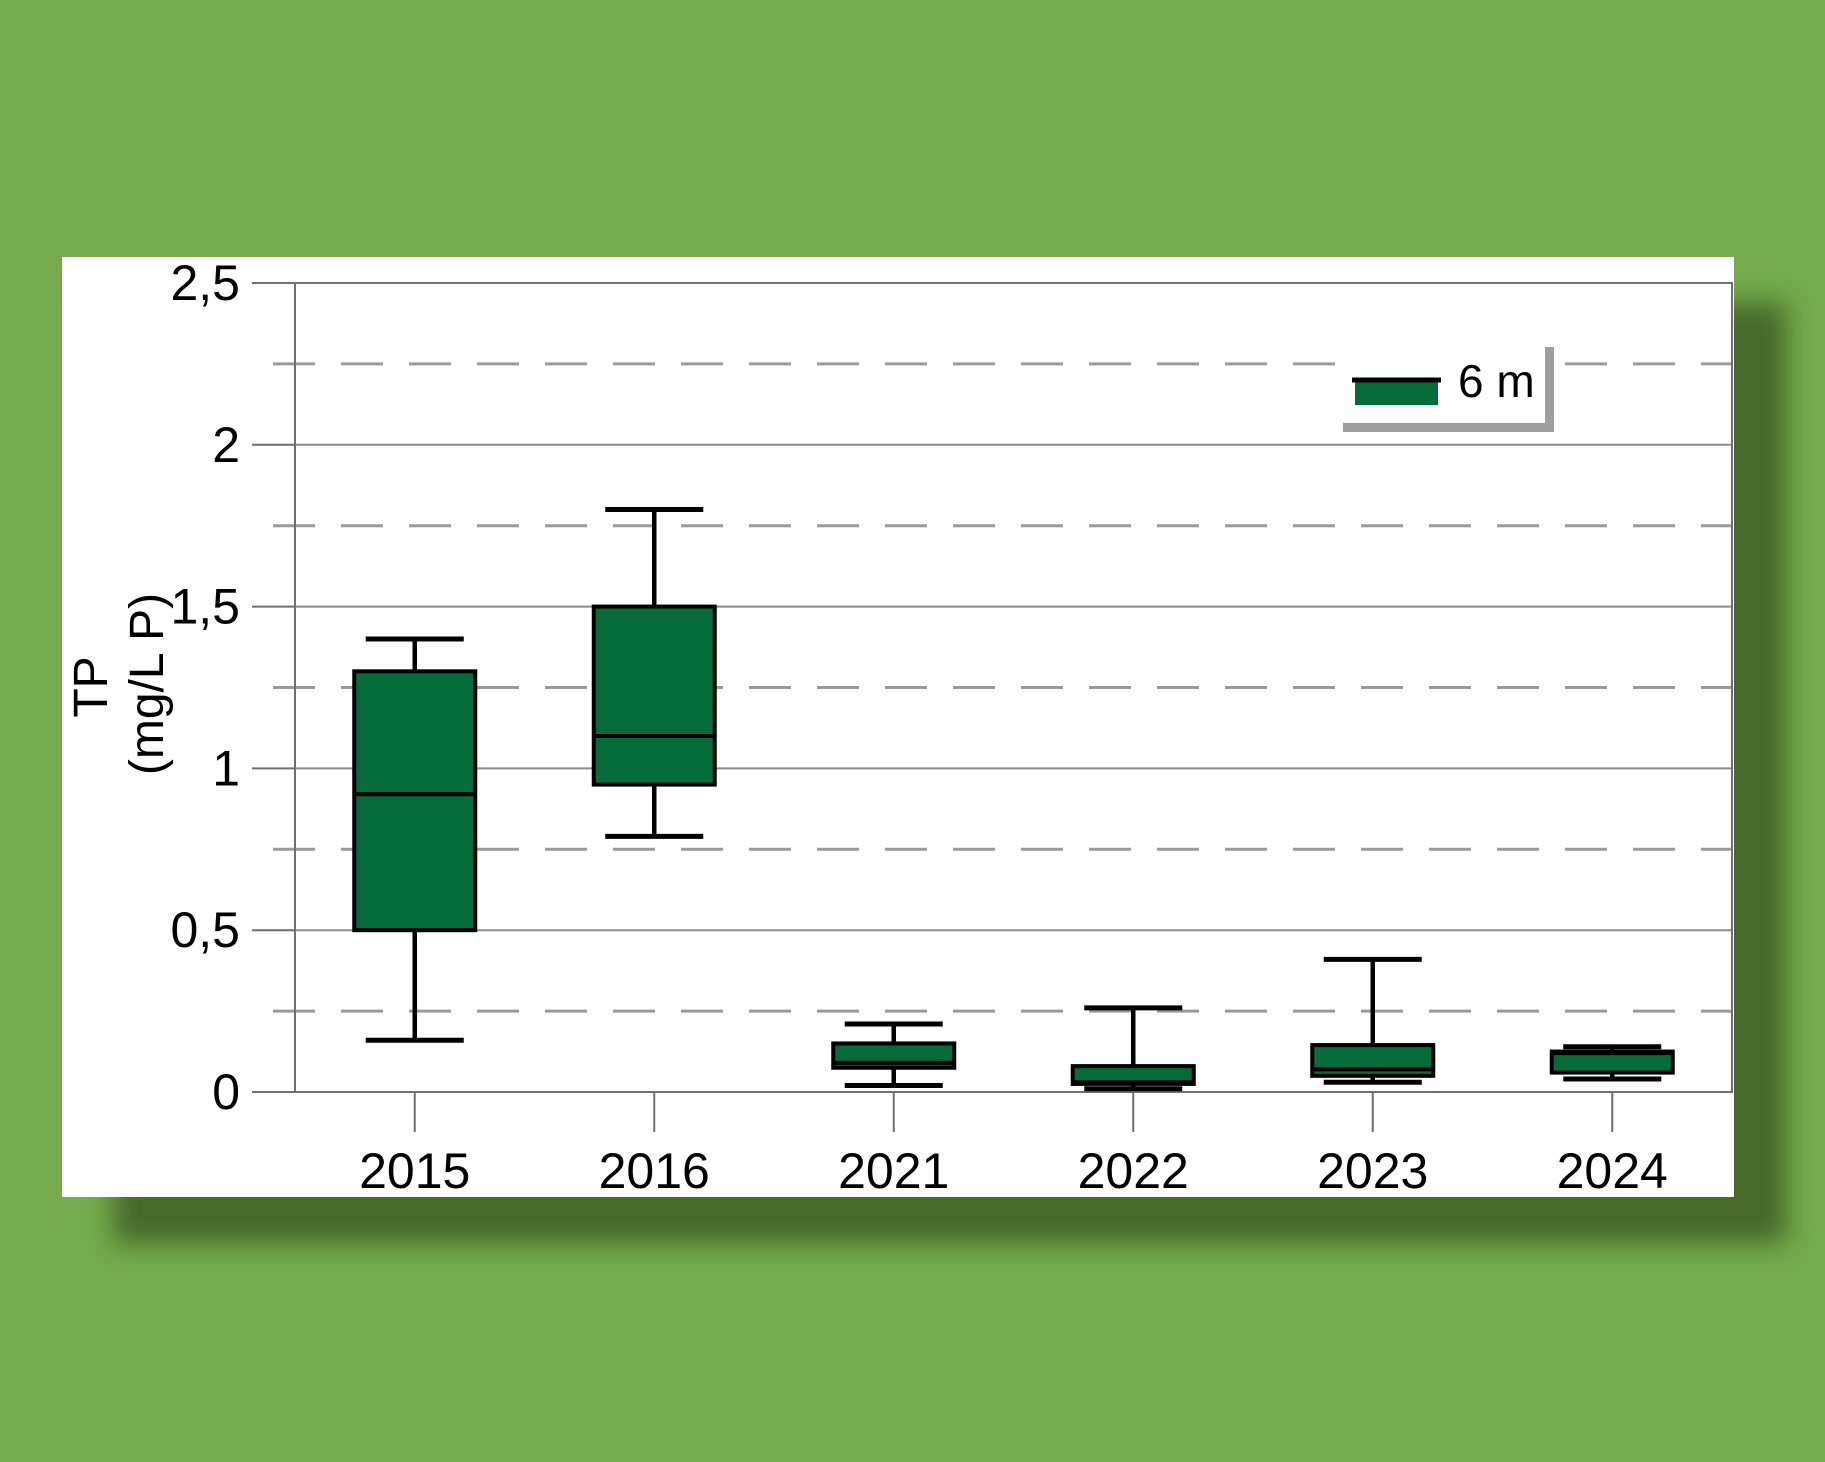 This screenshot has width=1825, height=1462. What do you see at coordinates (415, 801) in the screenshot?
I see `box-2015` at bounding box center [415, 801].